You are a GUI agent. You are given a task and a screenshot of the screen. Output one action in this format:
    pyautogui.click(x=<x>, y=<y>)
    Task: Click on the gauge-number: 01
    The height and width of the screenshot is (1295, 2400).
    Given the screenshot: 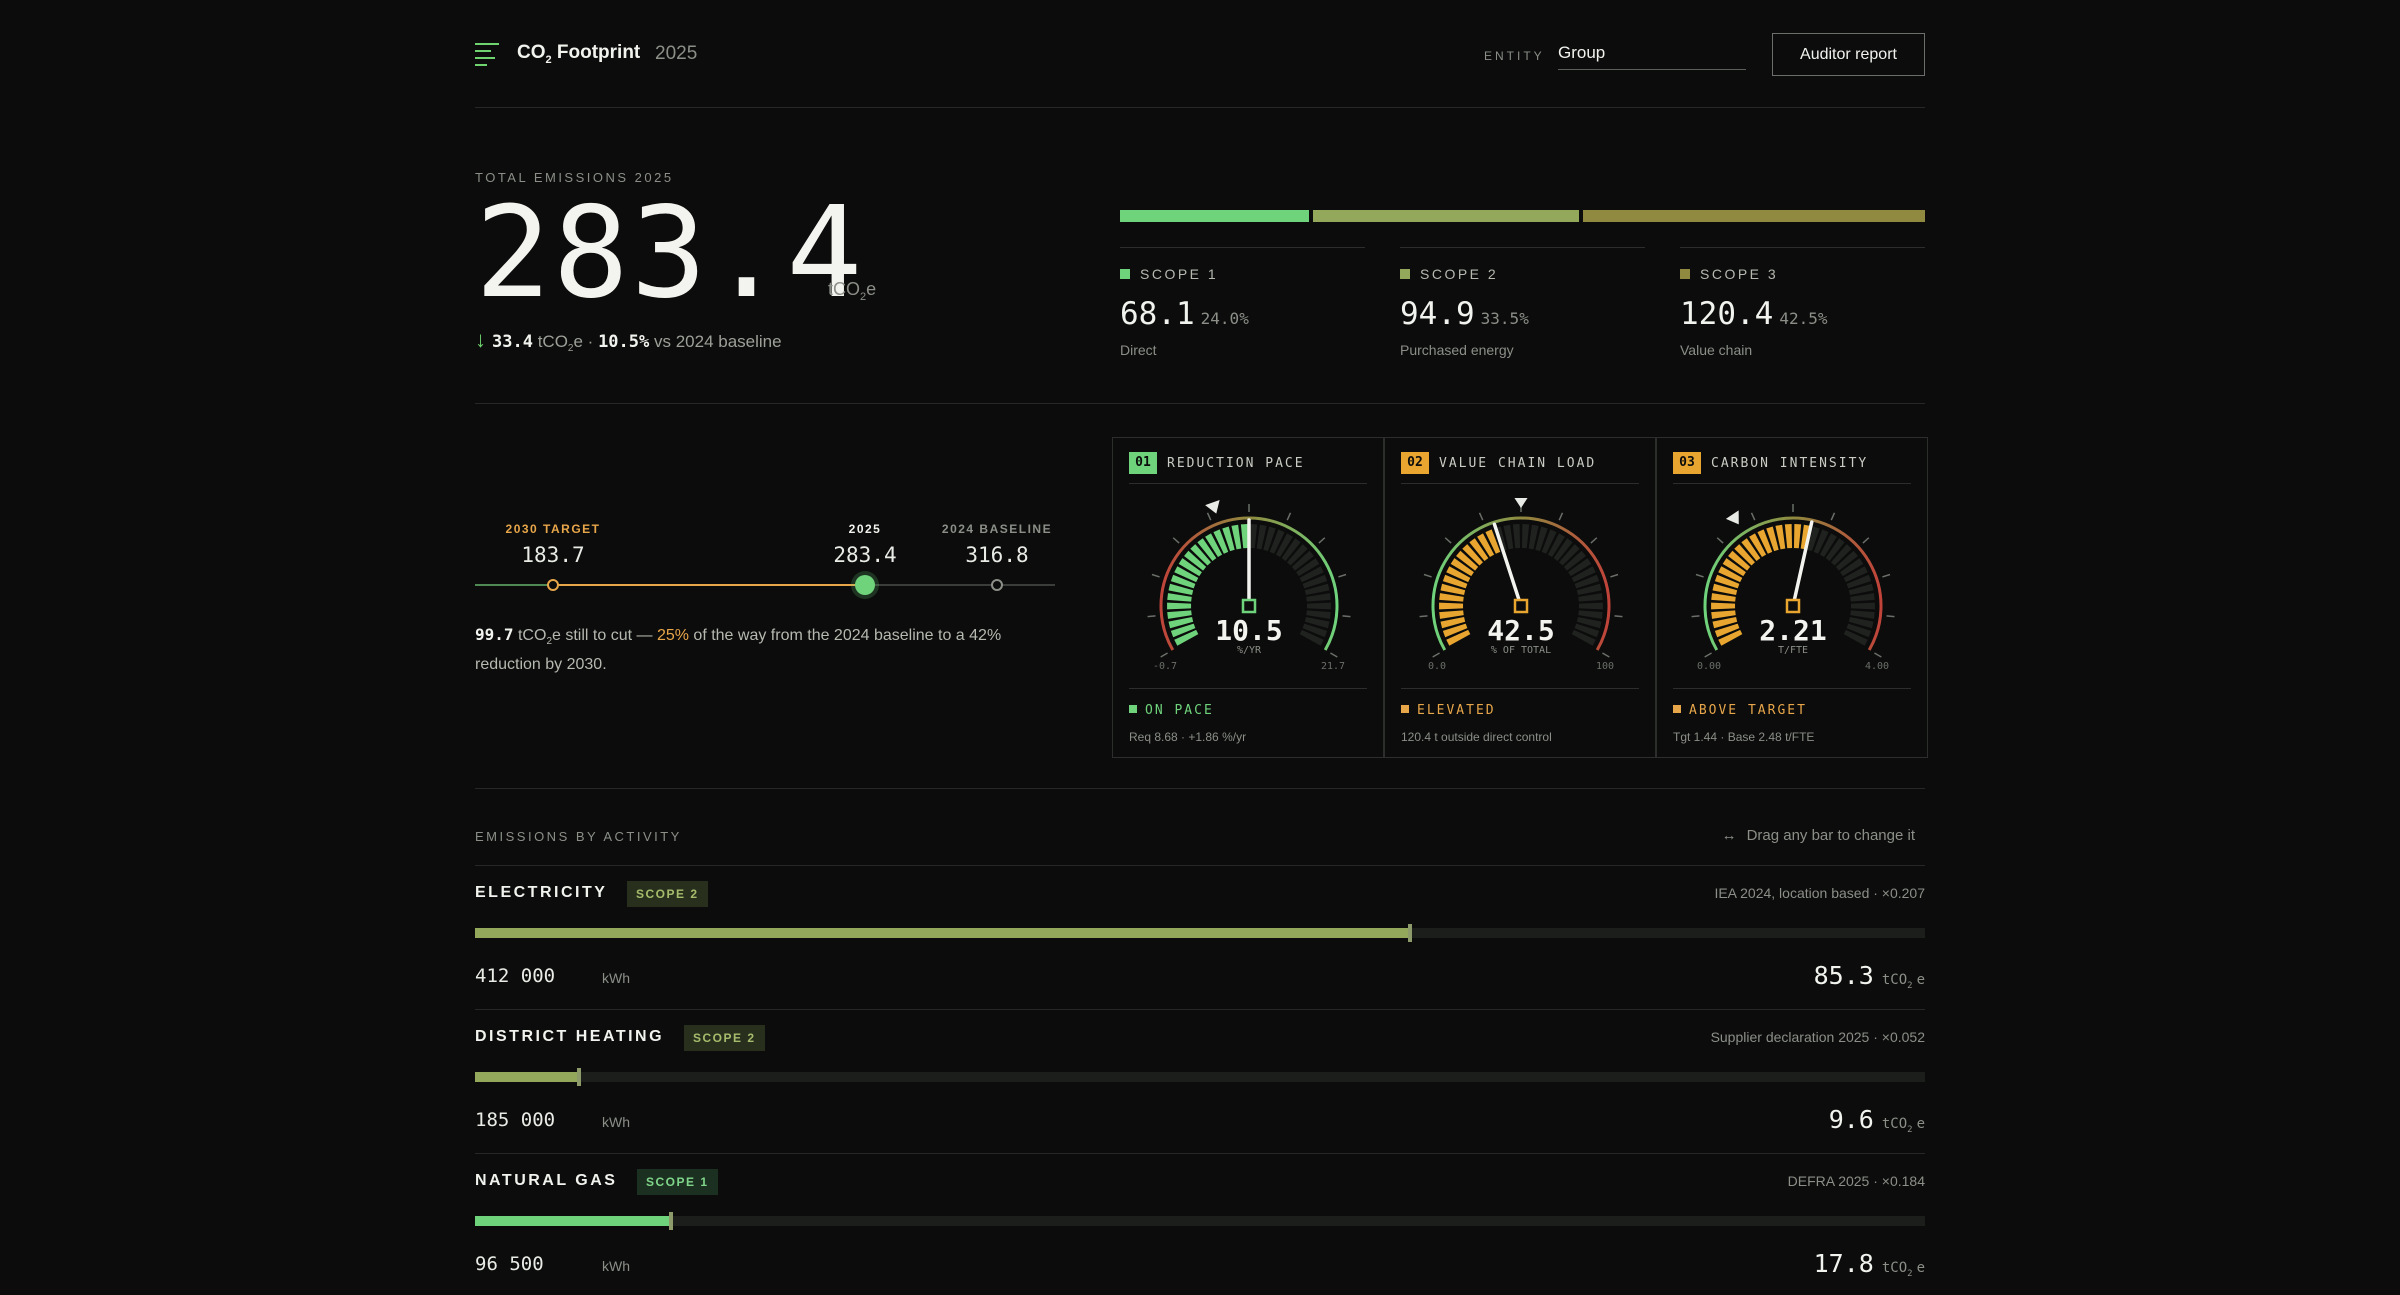 What is the action you would take?
    pyautogui.click(x=1143, y=463)
    